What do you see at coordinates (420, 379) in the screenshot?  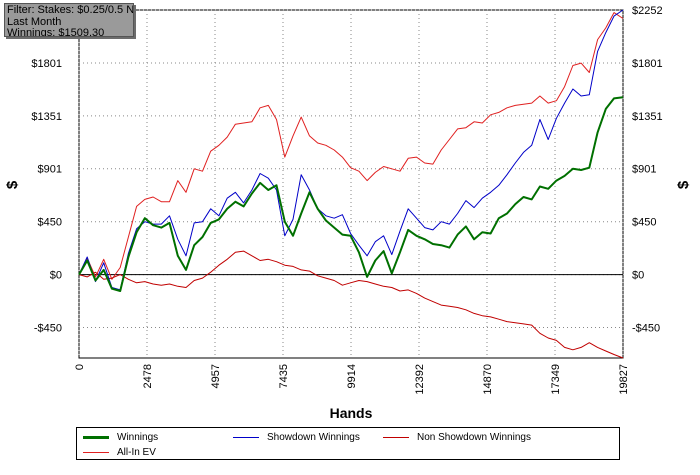 I see `x-tick-label: 12392` at bounding box center [420, 379].